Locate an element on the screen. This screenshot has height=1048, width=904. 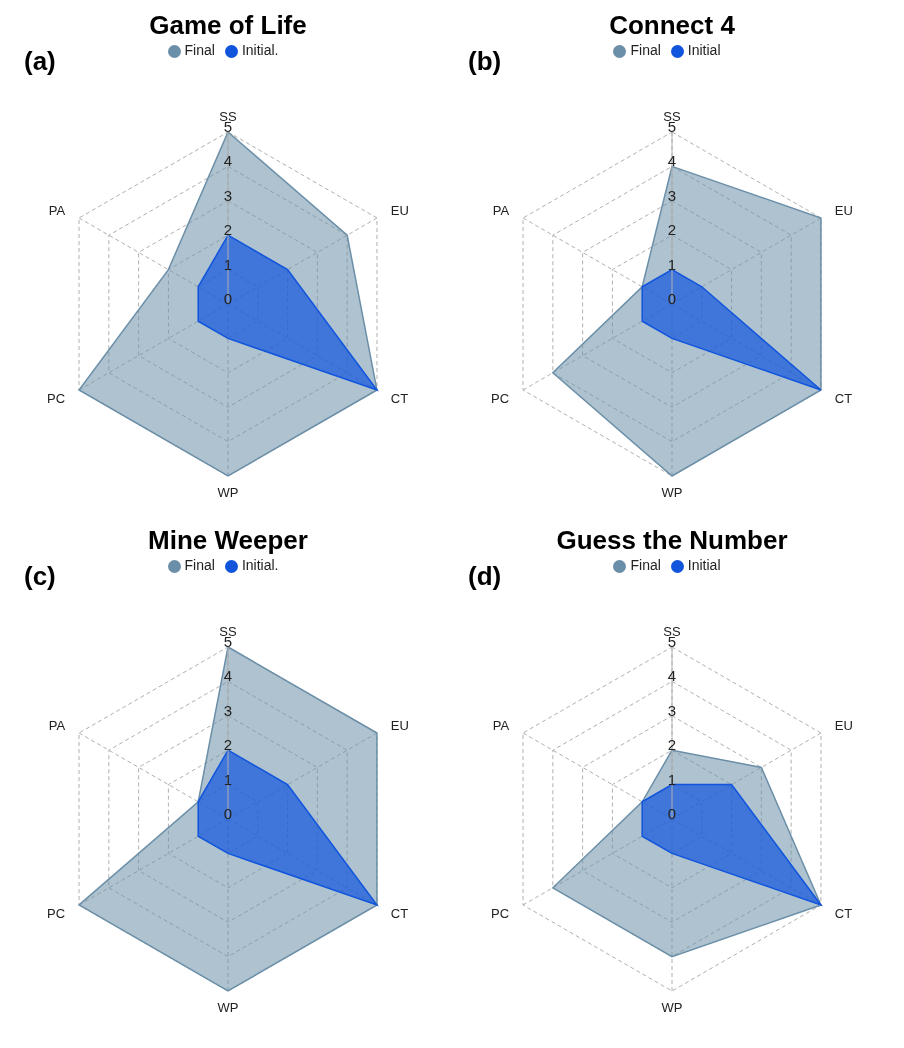
text: (c) is located at coordinates (40, 576).